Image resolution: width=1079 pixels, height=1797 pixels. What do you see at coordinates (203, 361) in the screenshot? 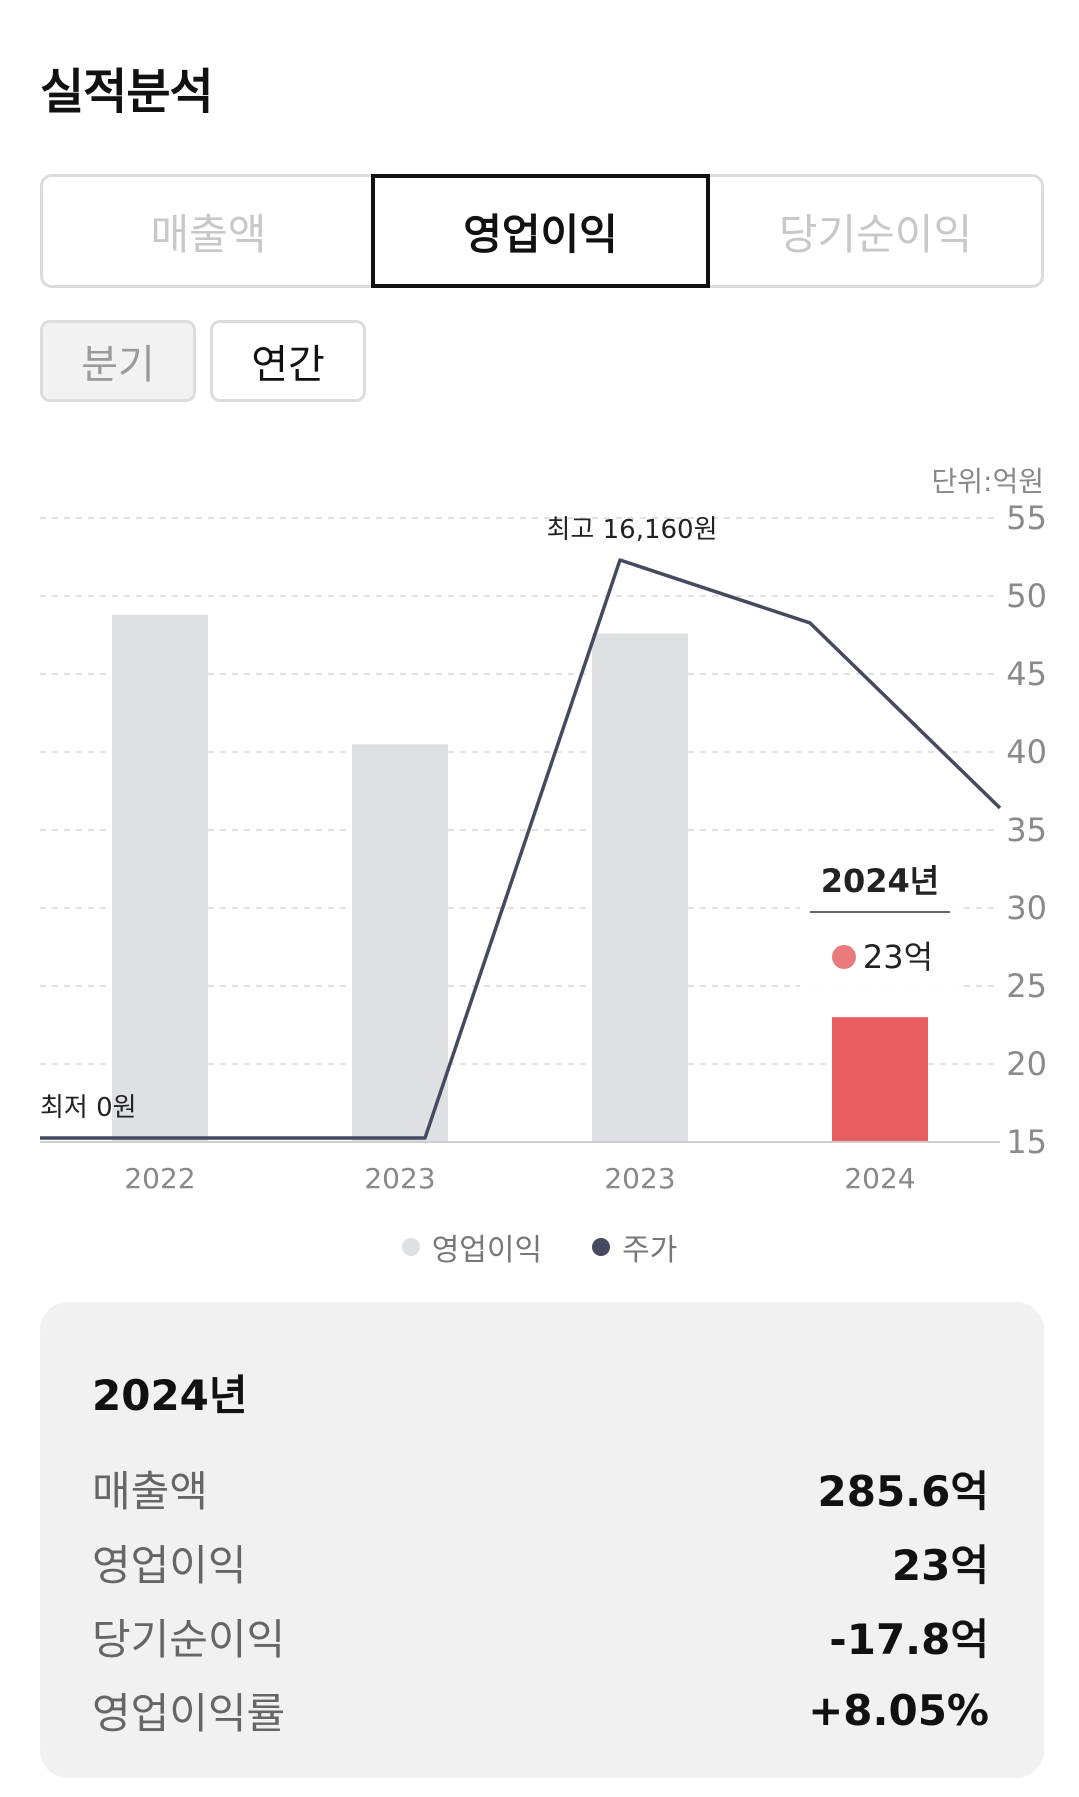
I see `period-toggle: 분기 연간` at bounding box center [203, 361].